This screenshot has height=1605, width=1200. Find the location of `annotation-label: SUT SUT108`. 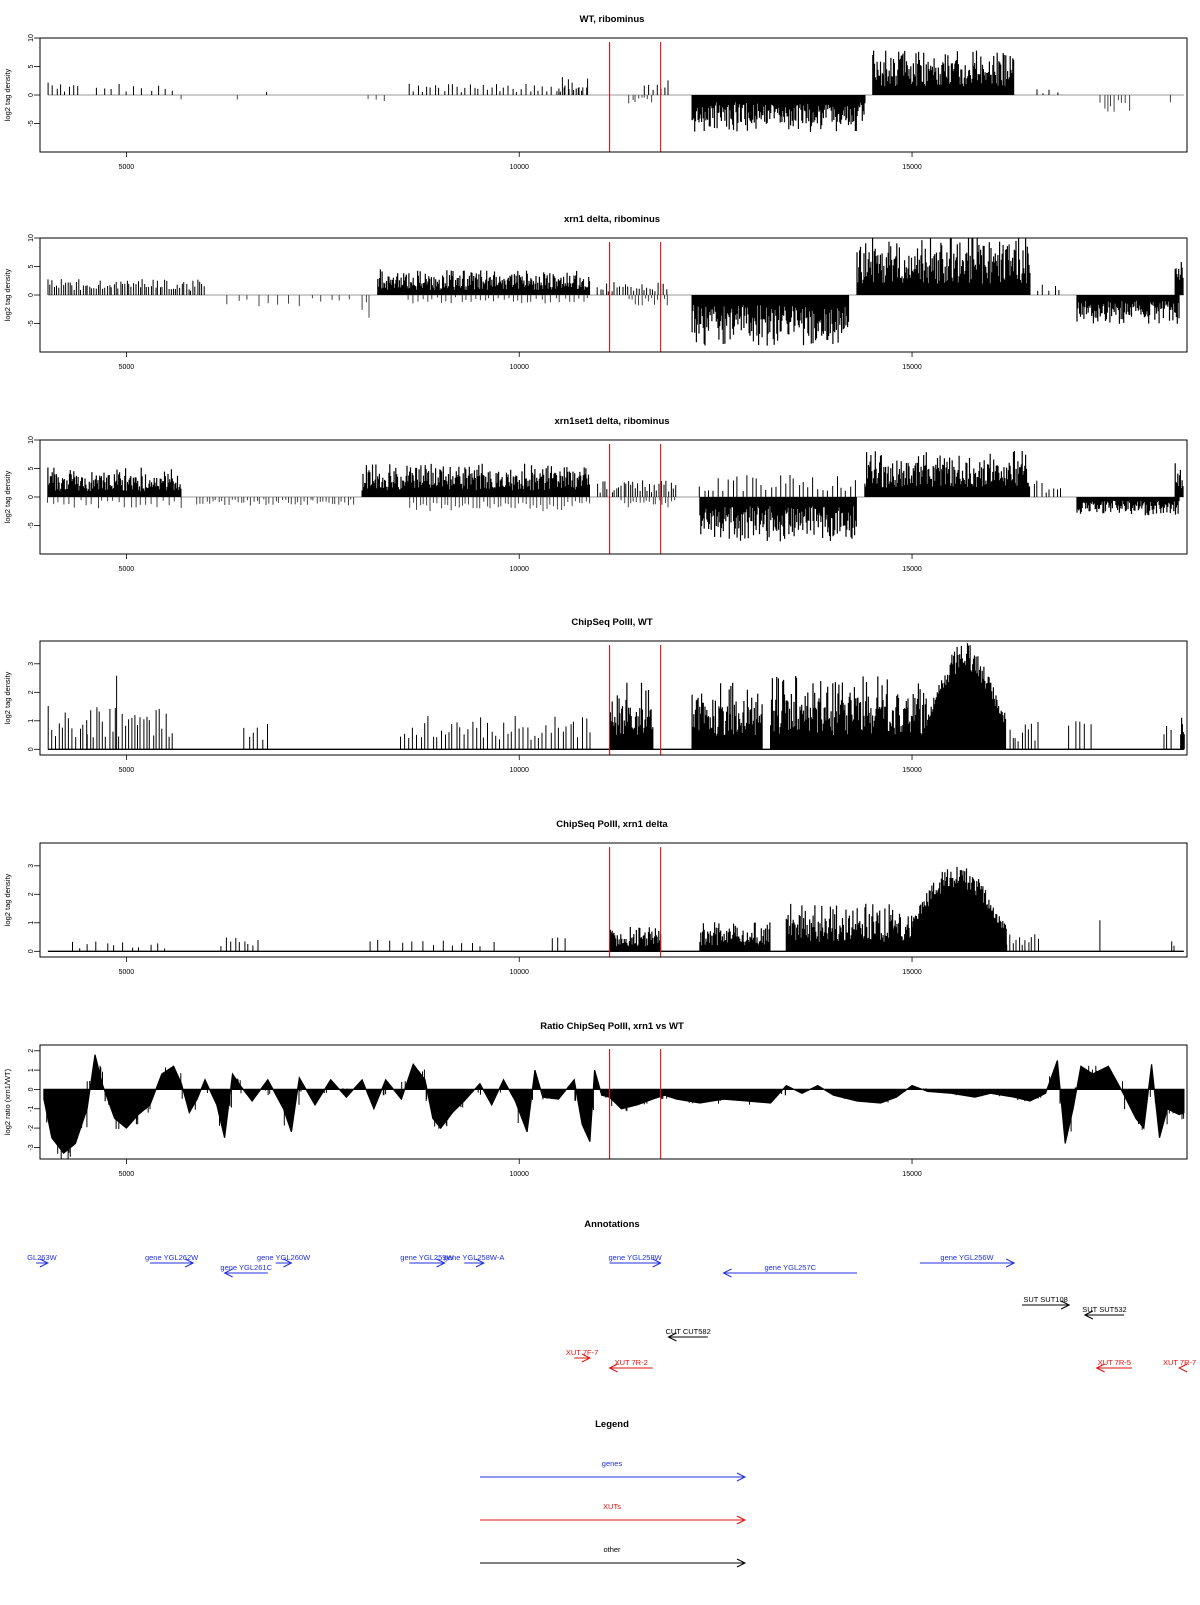

annotation-label: SUT SUT108 is located at coordinates (1045, 1299).